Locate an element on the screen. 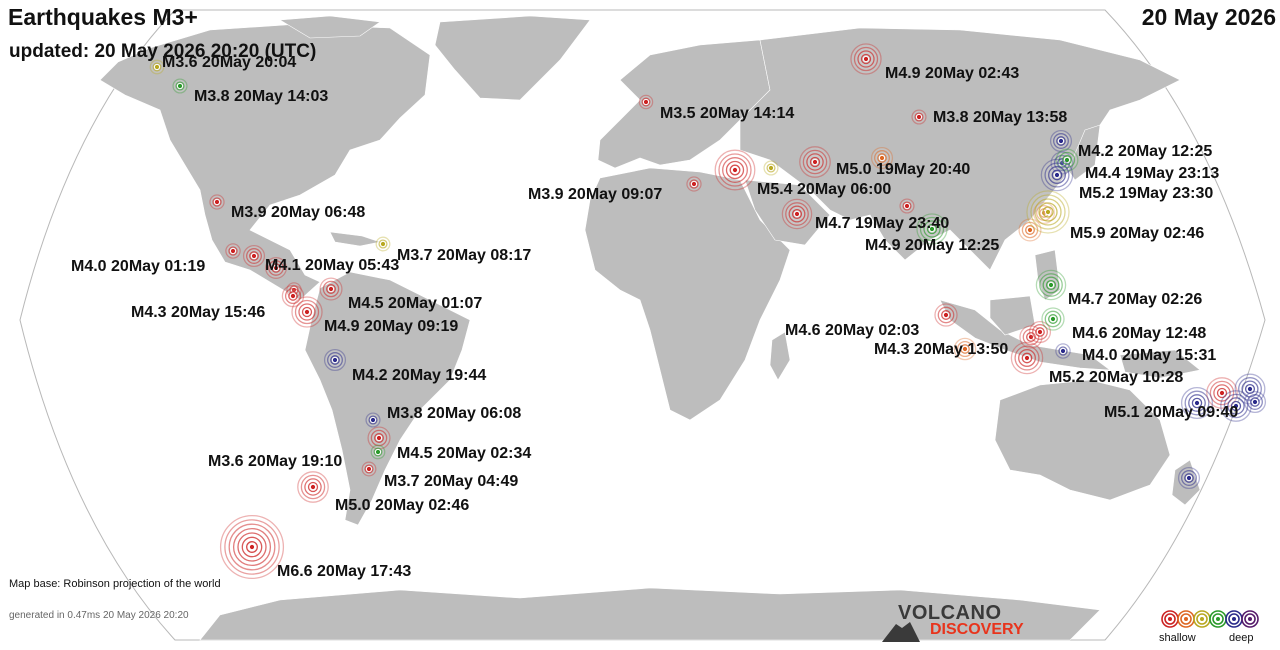 This screenshot has height=650, width=1280. updated-timestamp: updated: 20 May 2026 20:20 (UTC) is located at coordinates (163, 51).